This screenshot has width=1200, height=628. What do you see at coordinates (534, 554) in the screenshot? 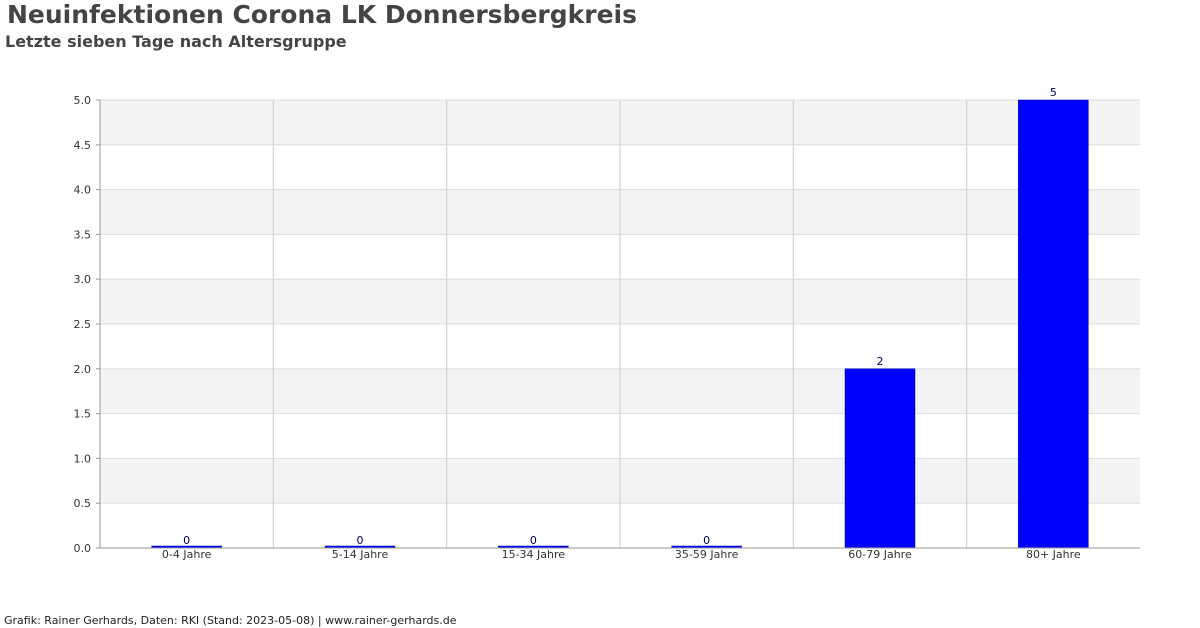
I see `x-category-label: 15-34 Jahre` at bounding box center [534, 554].